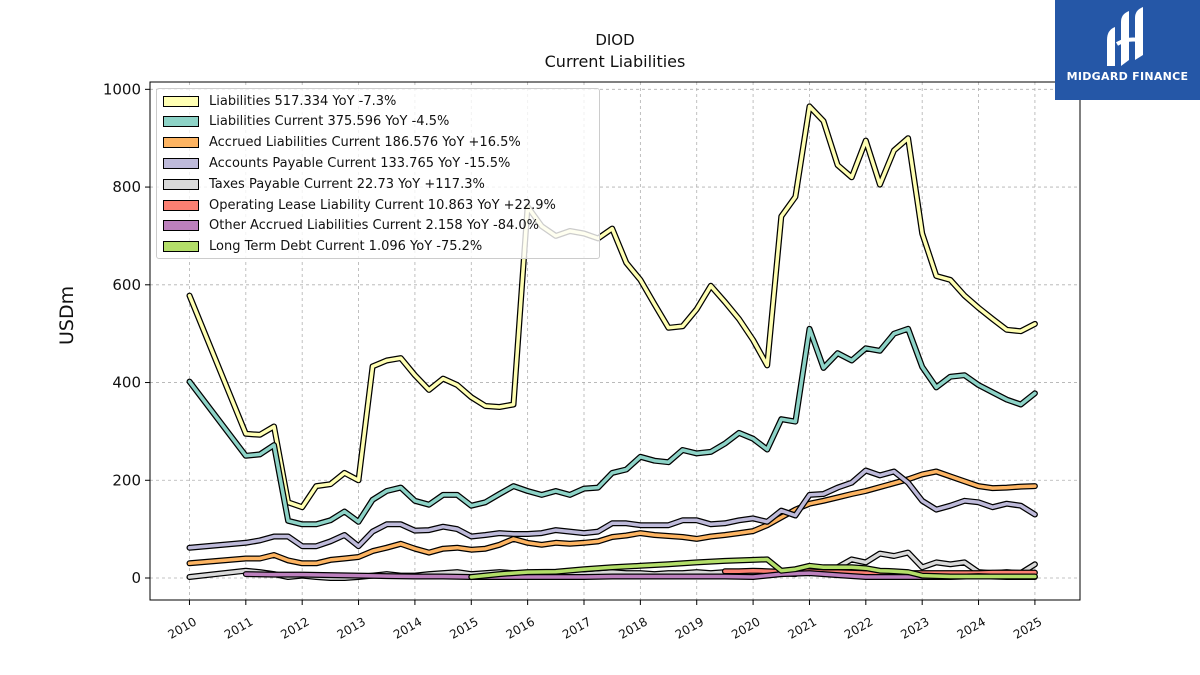  I want to click on y-axis-label: USDm, so click(67, 315).